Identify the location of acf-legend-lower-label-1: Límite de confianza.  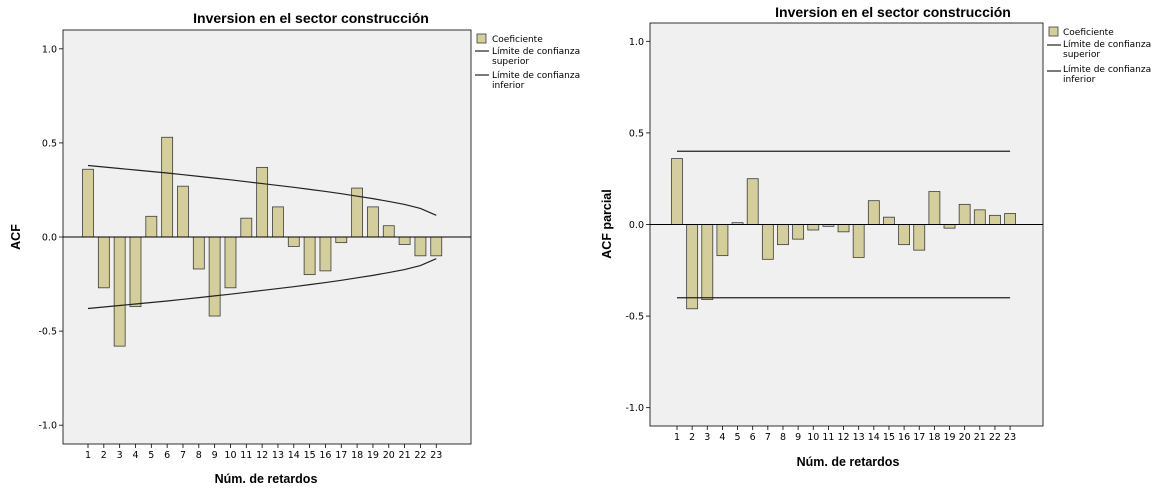
(536, 76).